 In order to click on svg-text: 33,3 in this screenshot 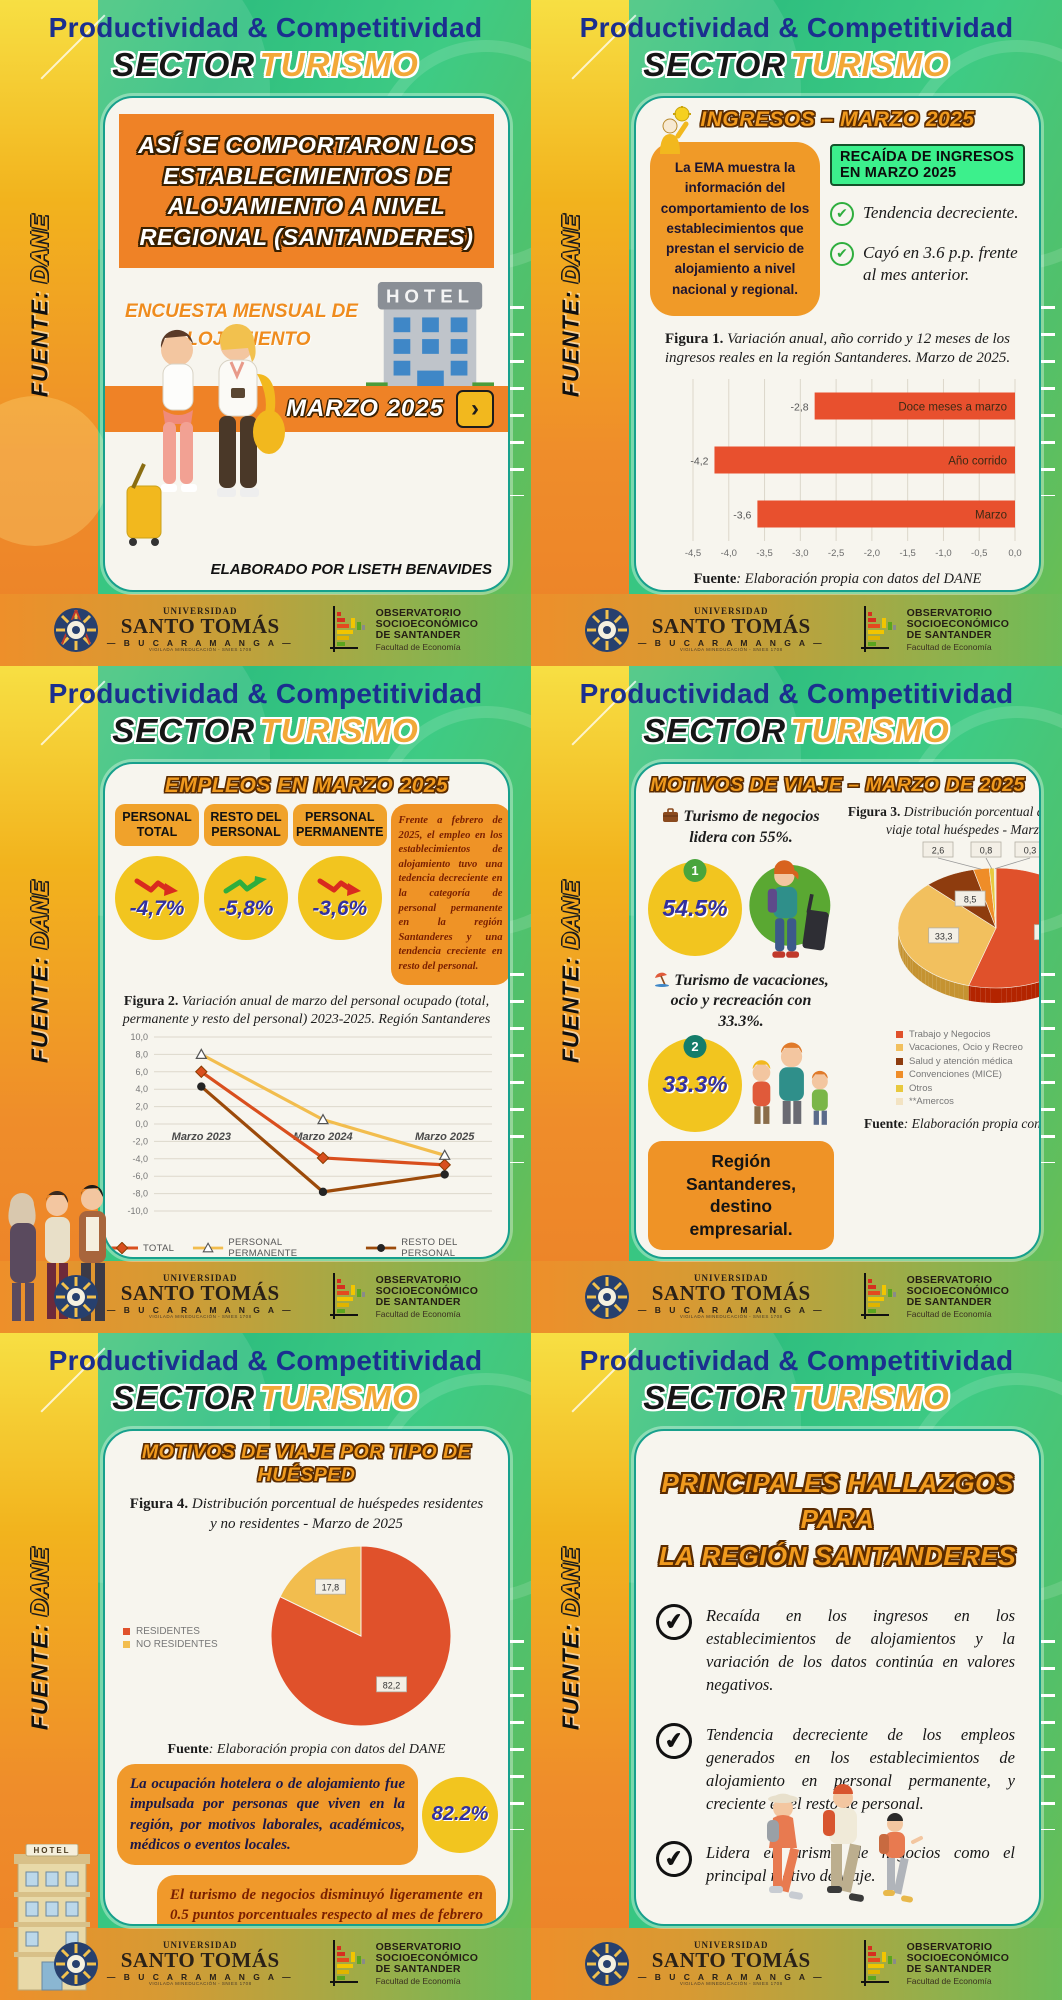, I will do `click(944, 936)`.